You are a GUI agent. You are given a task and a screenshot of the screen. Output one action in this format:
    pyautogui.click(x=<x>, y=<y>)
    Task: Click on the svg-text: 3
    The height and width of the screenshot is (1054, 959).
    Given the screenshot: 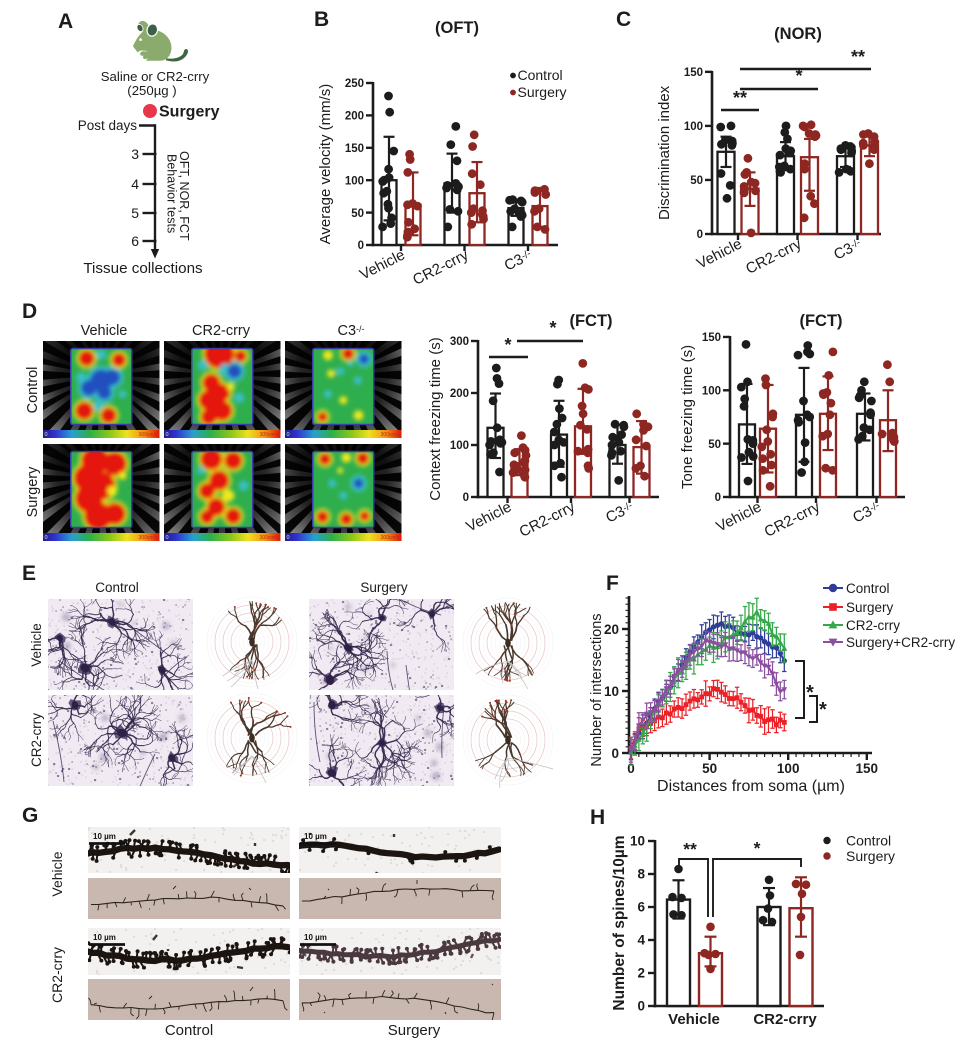 What is the action you would take?
    pyautogui.click(x=135, y=154)
    